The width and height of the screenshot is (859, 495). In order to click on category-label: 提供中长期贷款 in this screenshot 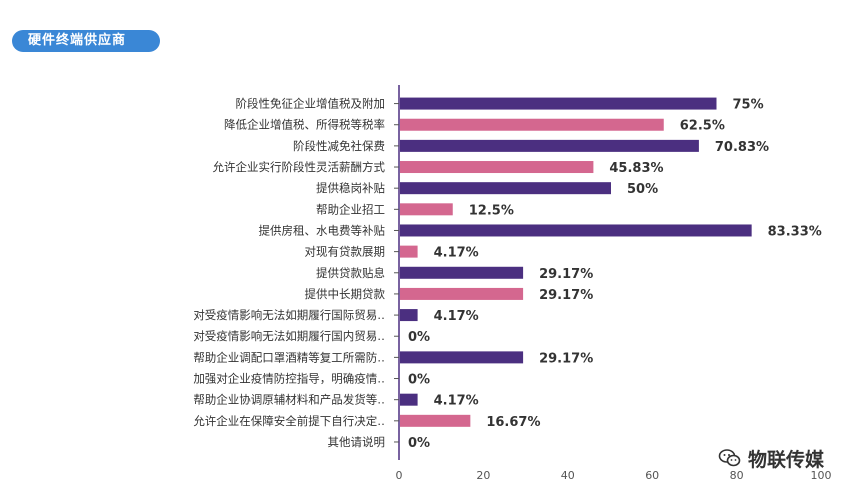, I will do `click(345, 294)`.